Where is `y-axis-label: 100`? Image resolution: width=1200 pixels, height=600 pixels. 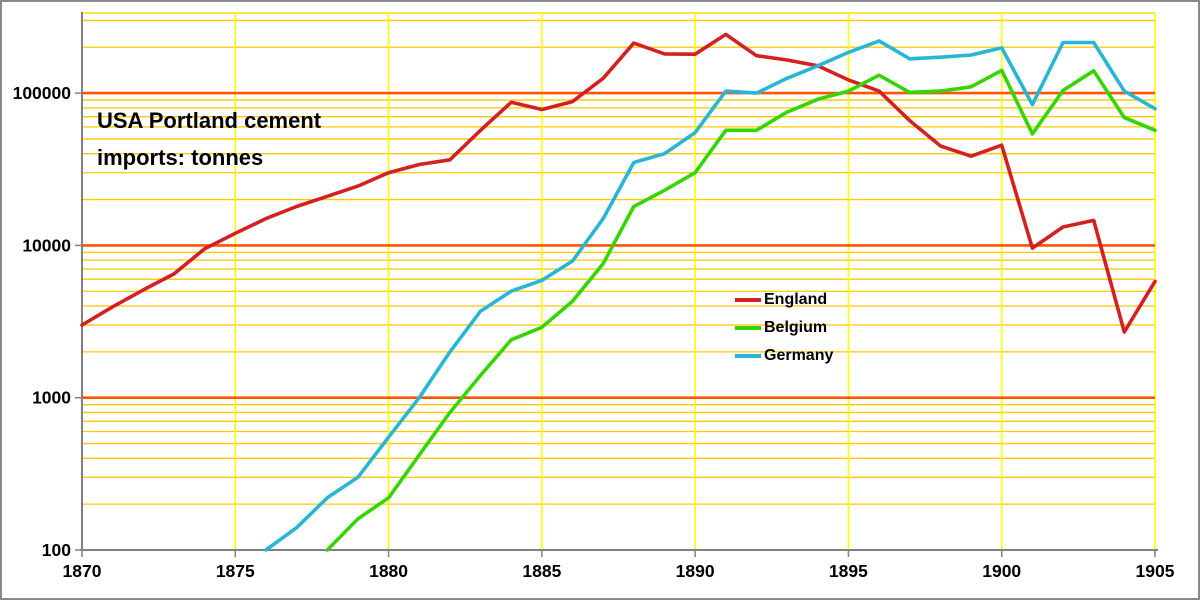 y-axis-label: 100 is located at coordinates (56, 550).